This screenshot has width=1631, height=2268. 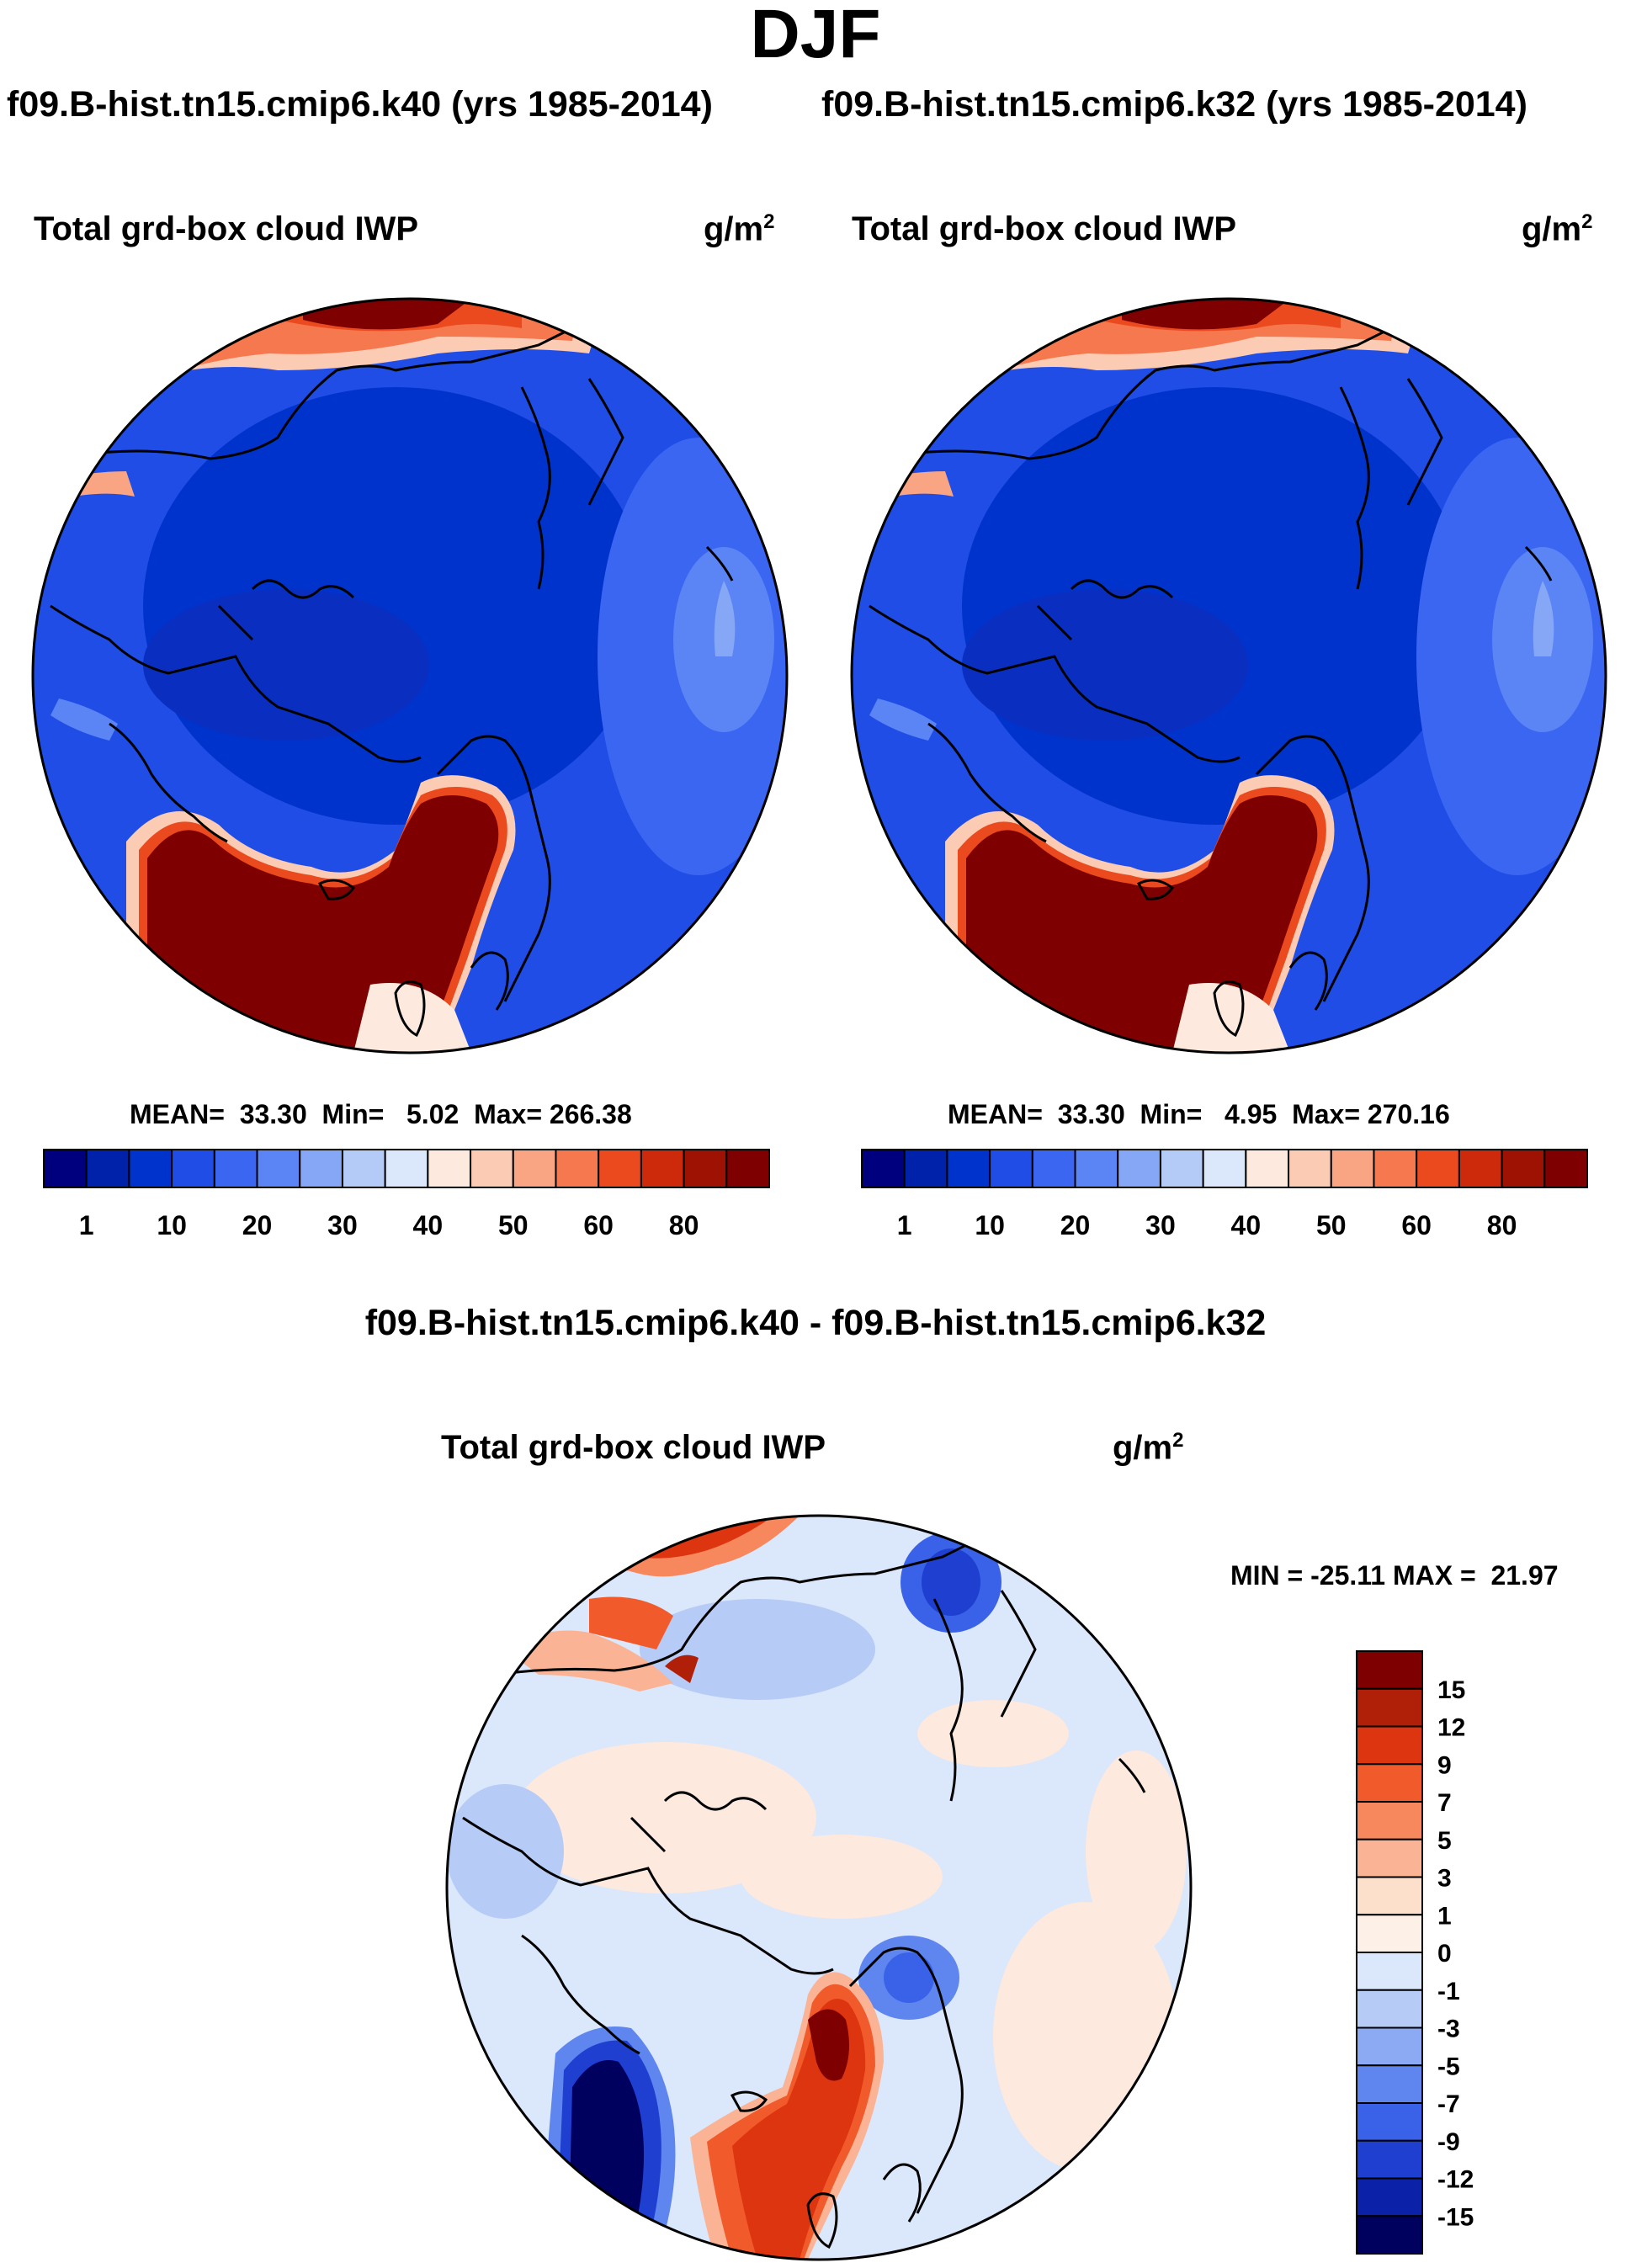 I want to click on right-units-exp: 2, so click(x=1587, y=221).